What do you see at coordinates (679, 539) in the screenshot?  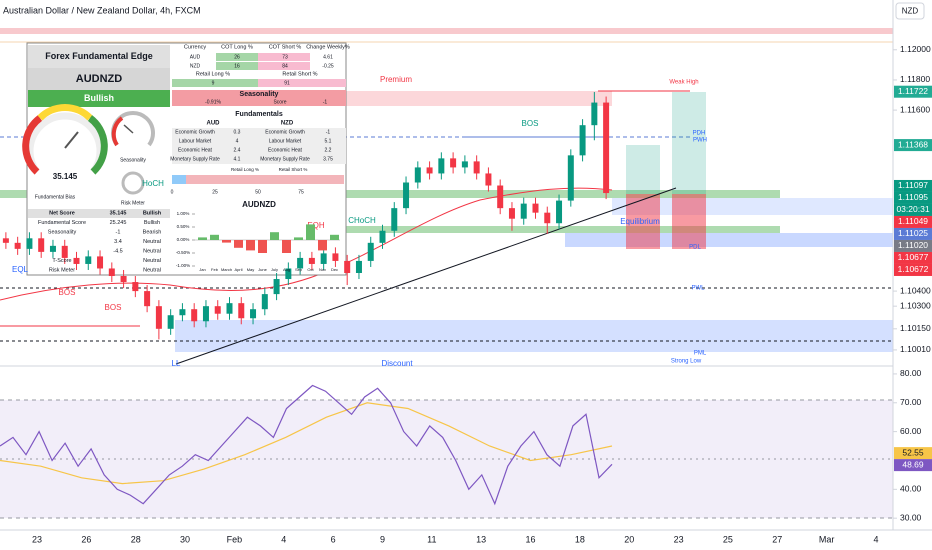 I see `x-tick-label: 23` at bounding box center [679, 539].